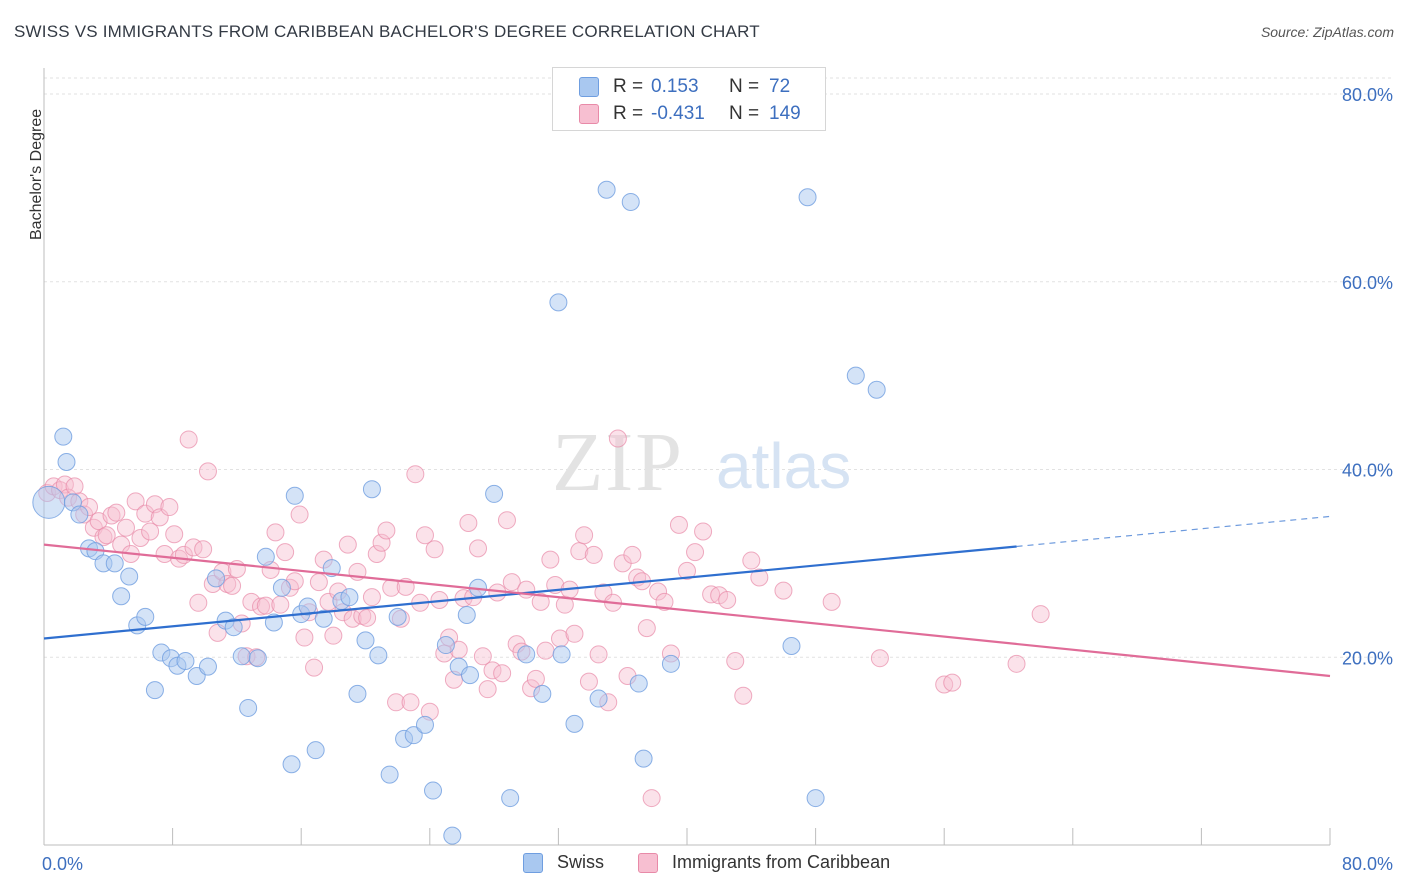  Describe the element at coordinates (687, 610) in the screenshot. I see `caribbean-trend-line` at that location.